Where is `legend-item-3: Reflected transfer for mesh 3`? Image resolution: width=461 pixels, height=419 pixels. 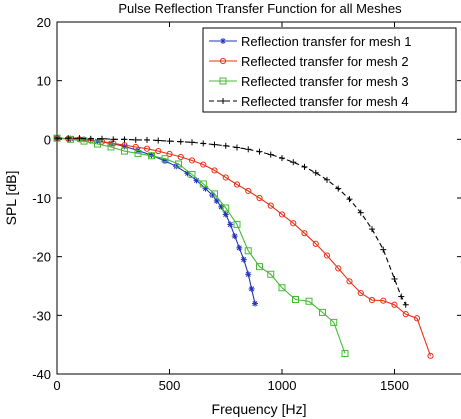
legend-item-3: Reflected transfer for mesh 3 is located at coordinates (309, 81).